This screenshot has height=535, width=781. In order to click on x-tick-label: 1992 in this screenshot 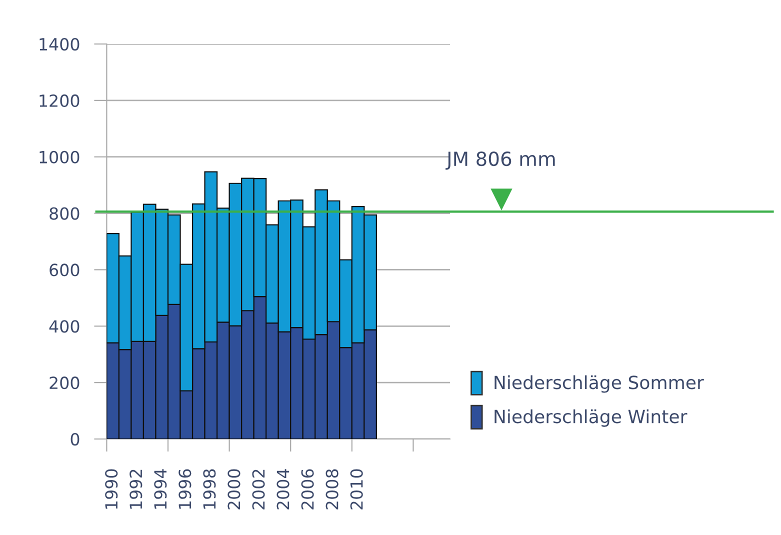, I will do `click(136, 489)`.